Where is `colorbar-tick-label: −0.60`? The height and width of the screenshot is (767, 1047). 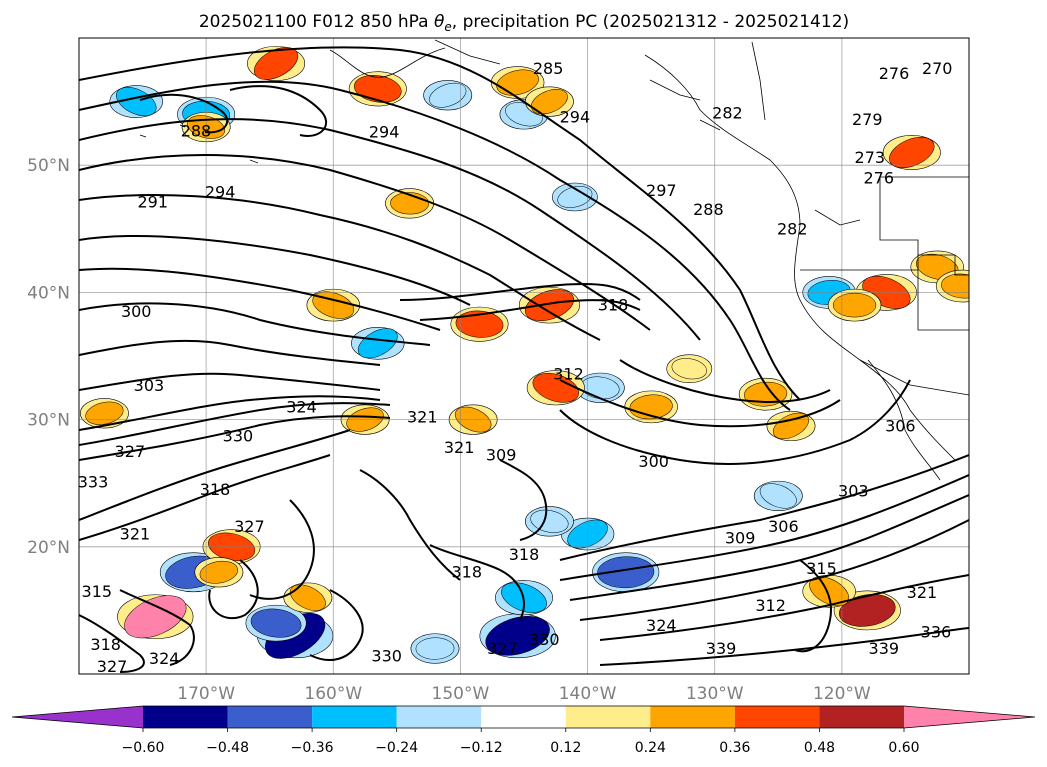 colorbar-tick-label: −0.60 is located at coordinates (143, 748).